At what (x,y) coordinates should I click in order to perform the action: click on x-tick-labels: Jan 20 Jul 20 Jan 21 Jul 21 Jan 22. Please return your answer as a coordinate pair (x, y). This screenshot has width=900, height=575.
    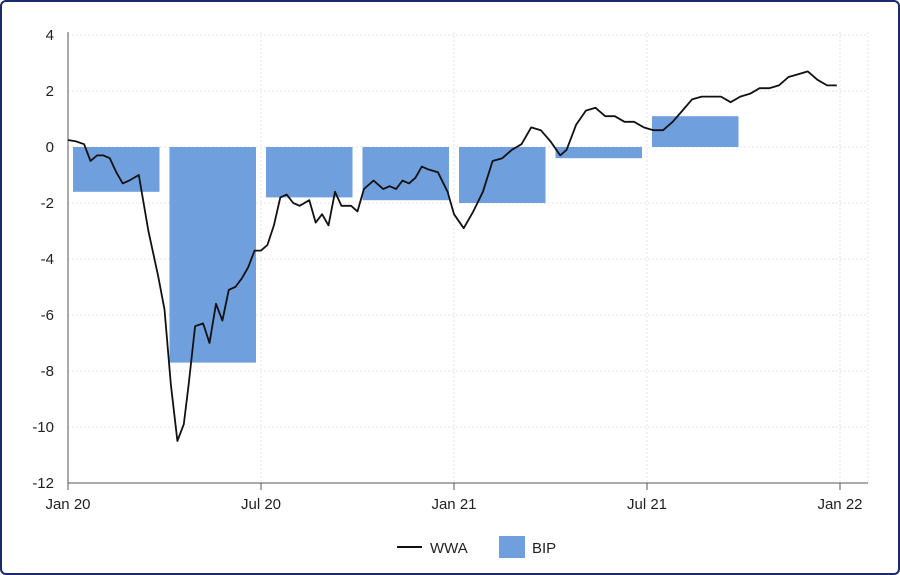
    Looking at the image, I should click on (453, 504).